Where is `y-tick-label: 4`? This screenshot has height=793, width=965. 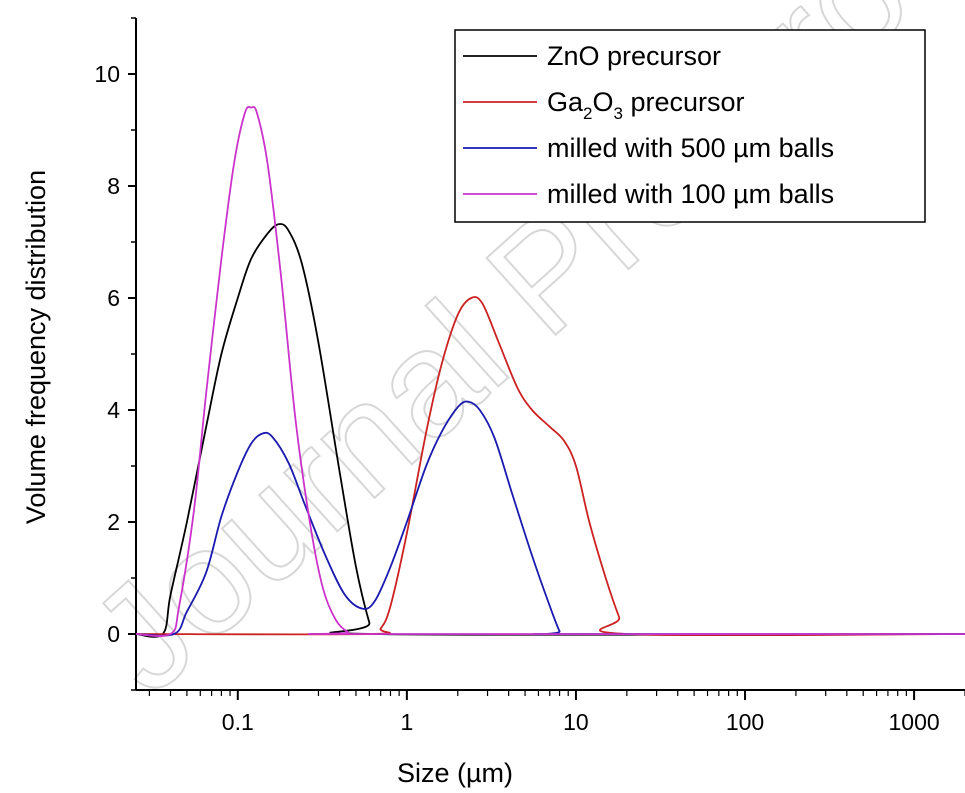 y-tick-label: 4 is located at coordinates (113, 410).